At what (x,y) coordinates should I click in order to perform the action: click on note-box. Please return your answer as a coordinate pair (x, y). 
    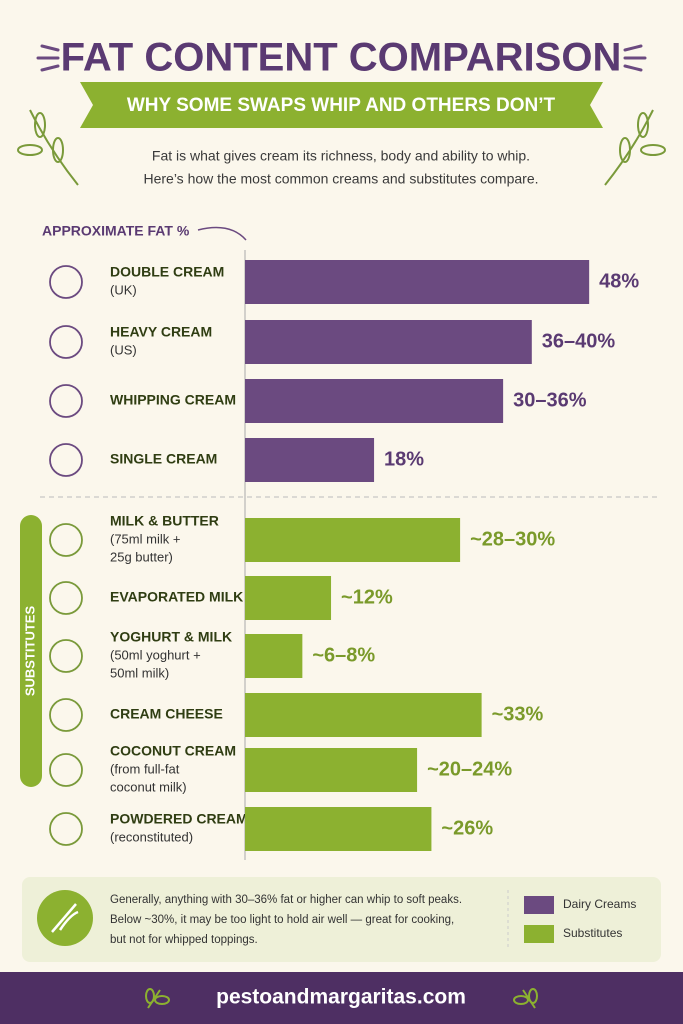
    Looking at the image, I should click on (341, 919).